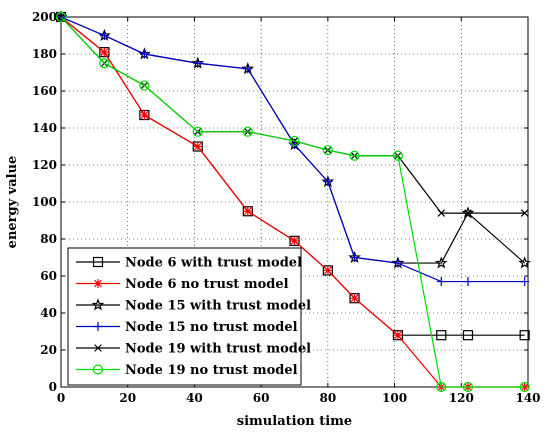 The width and height of the screenshot is (550, 439). What do you see at coordinates (194, 398) in the screenshot?
I see `x-tick-label: 40` at bounding box center [194, 398].